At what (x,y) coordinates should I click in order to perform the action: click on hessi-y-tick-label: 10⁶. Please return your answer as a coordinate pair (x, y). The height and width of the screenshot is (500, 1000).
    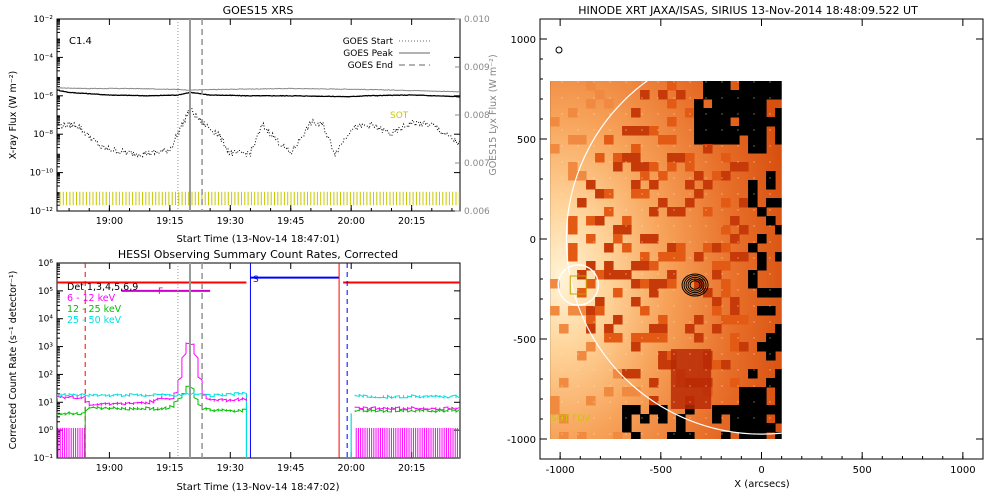
    Looking at the image, I should click on (45, 264).